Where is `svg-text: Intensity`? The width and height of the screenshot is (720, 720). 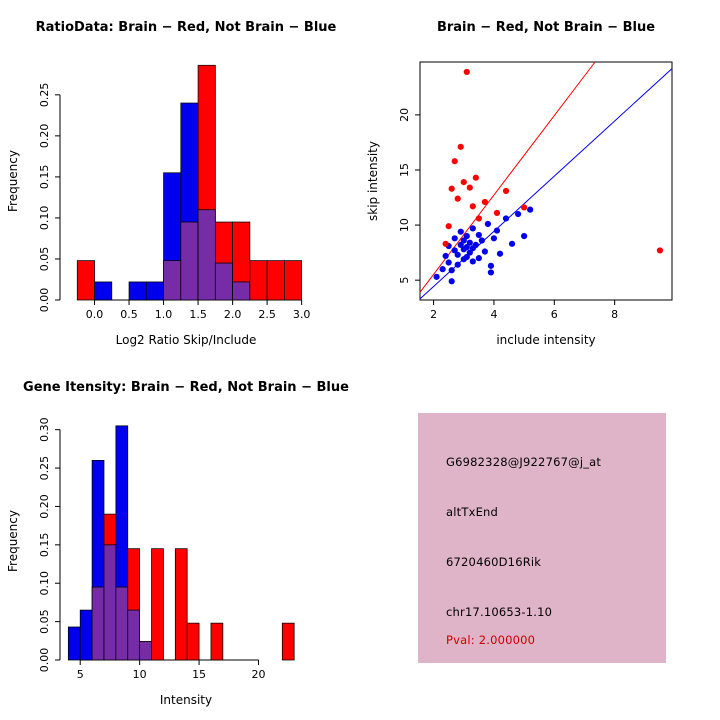 svg-text: Intensity is located at coordinates (186, 700).